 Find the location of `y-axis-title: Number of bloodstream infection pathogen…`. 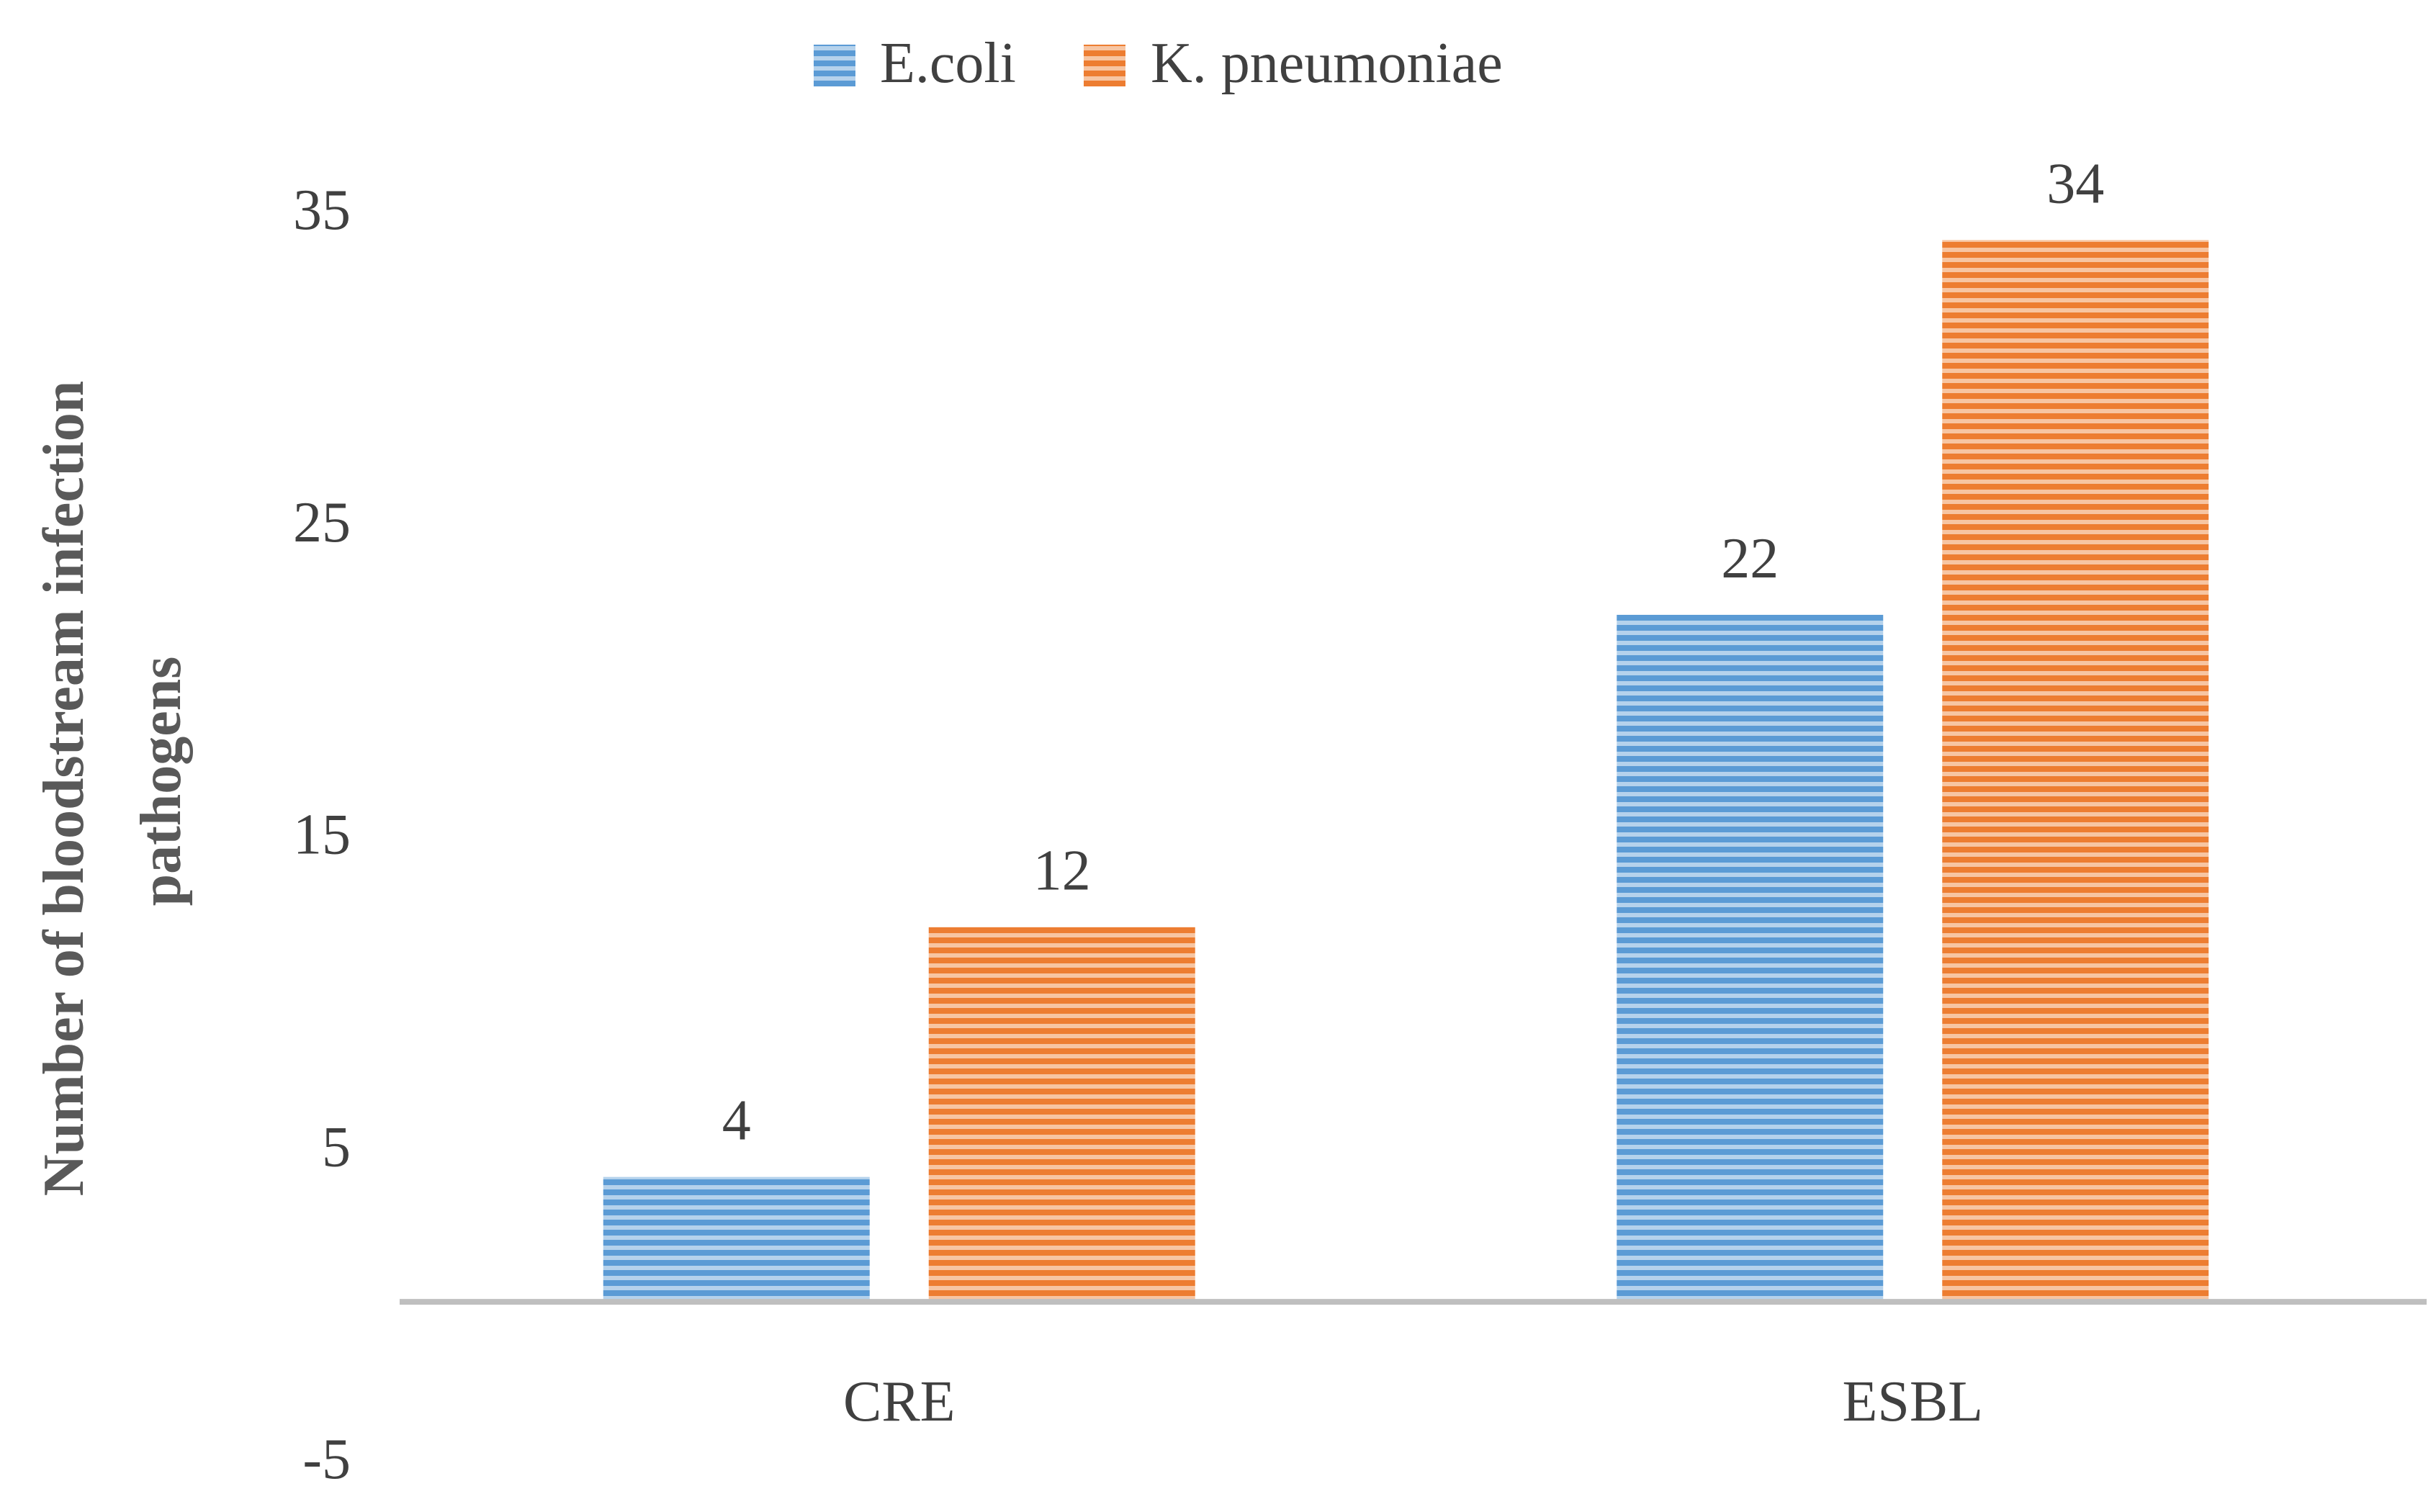

y-axis-title: Number of bloodstream infection pathogen… is located at coordinates (112, 781).